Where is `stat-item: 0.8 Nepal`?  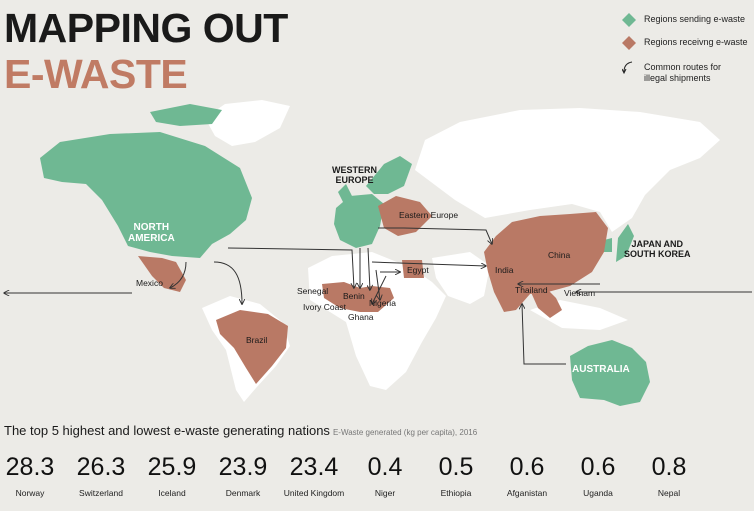 stat-item: 0.8 Nepal is located at coordinates (669, 475).